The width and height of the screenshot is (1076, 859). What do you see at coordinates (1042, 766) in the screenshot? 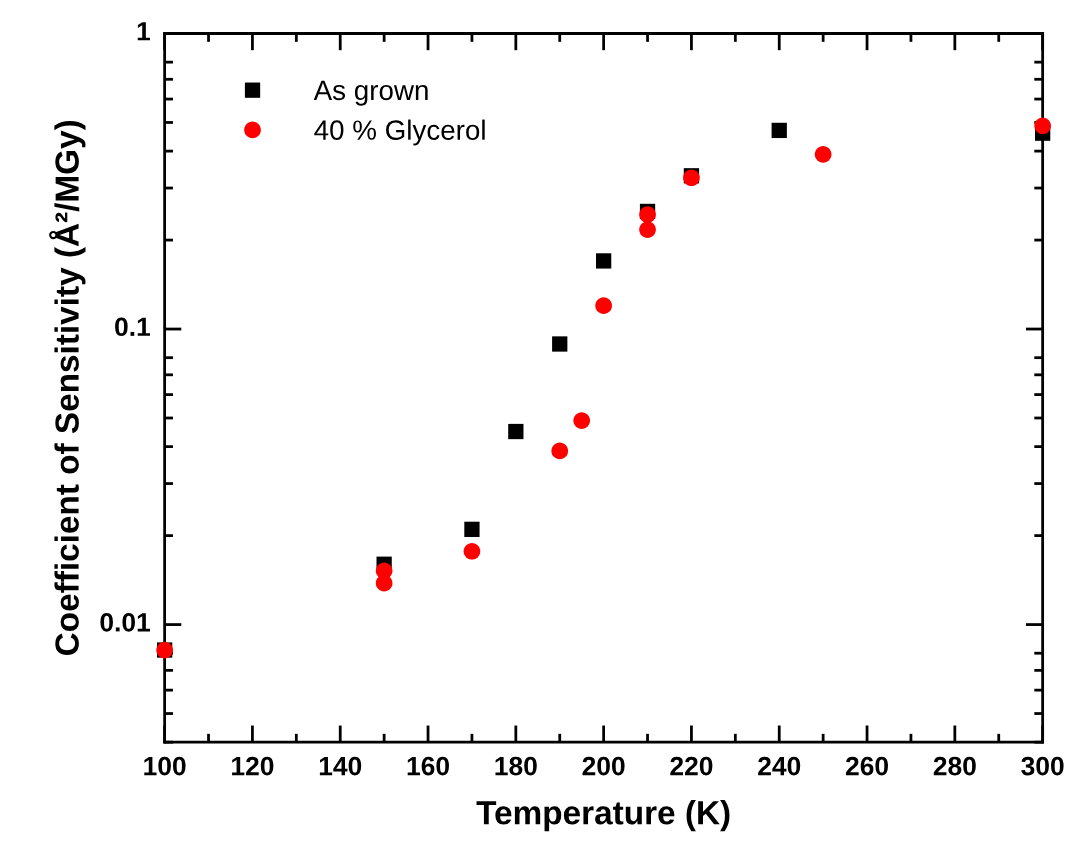
I see `x-tick-label: 300` at bounding box center [1042, 766].